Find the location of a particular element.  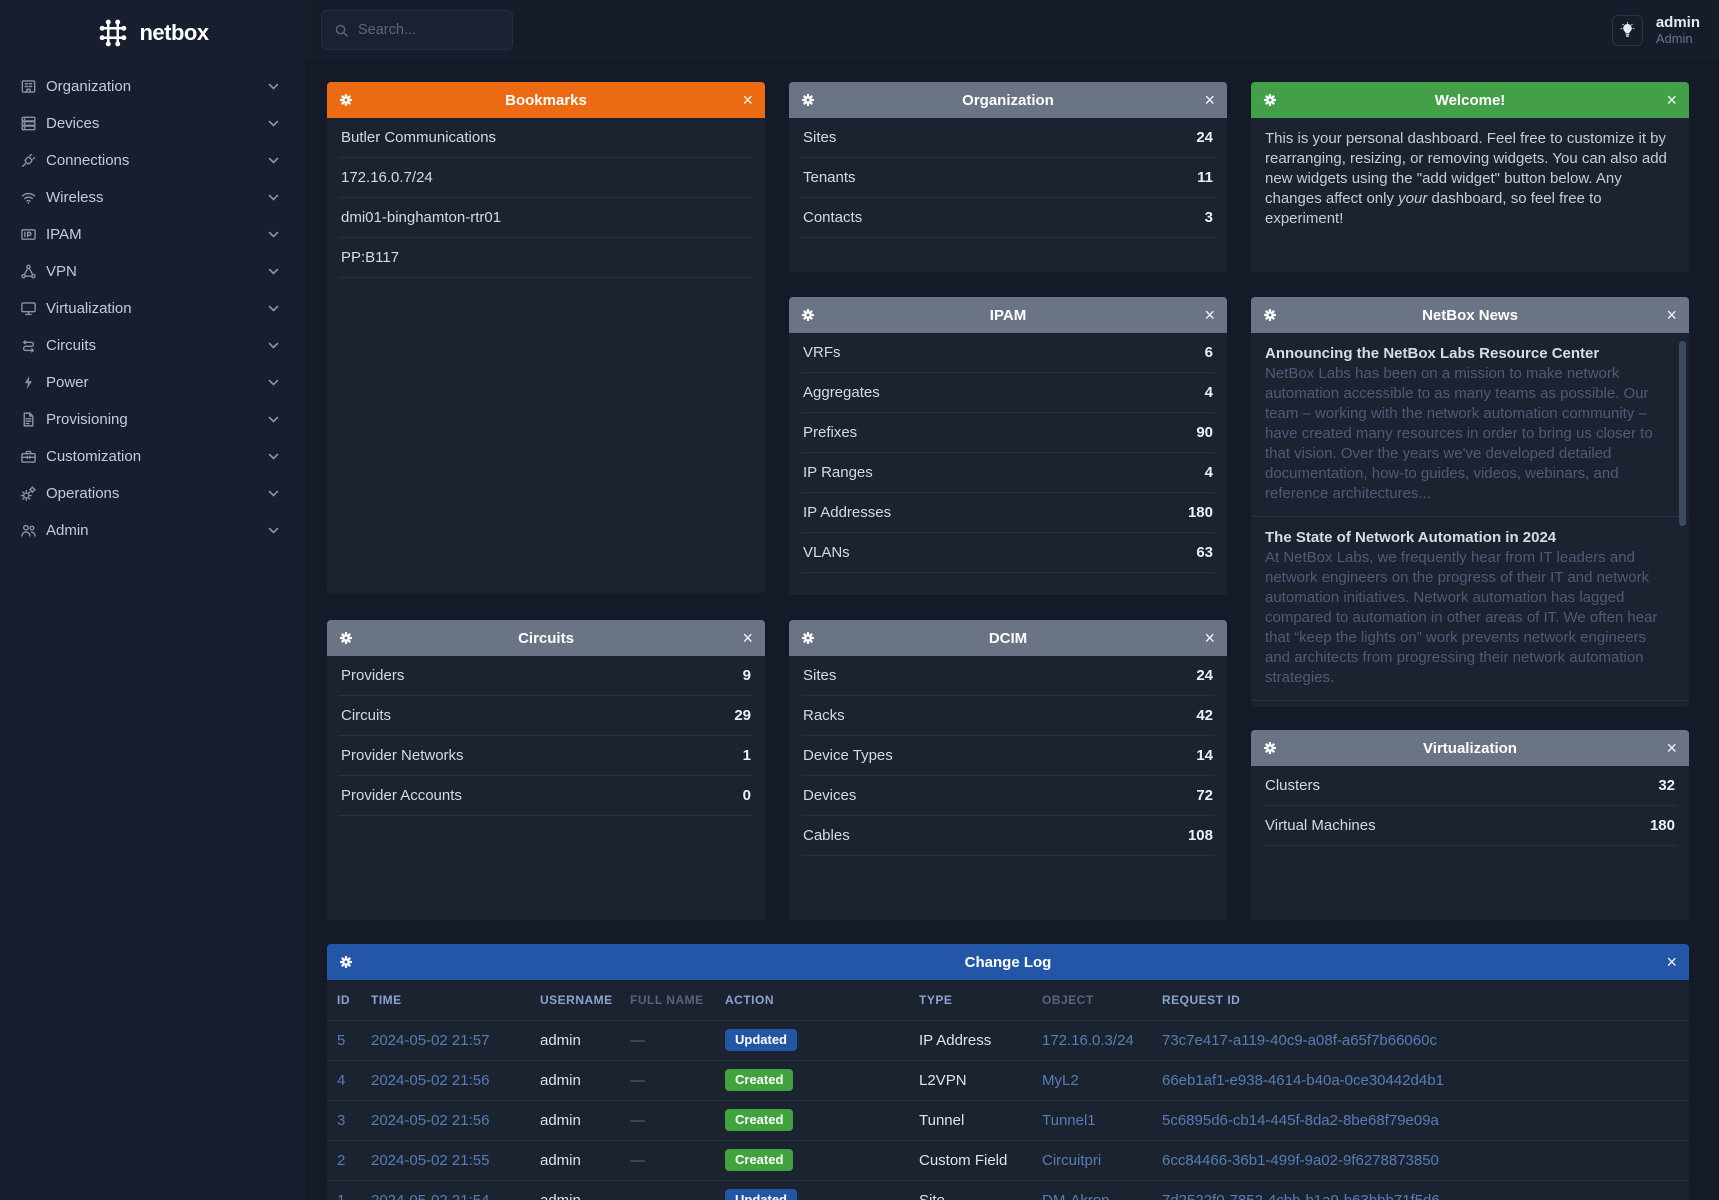

stat-link: Provider Accounts is located at coordinates (401, 795).